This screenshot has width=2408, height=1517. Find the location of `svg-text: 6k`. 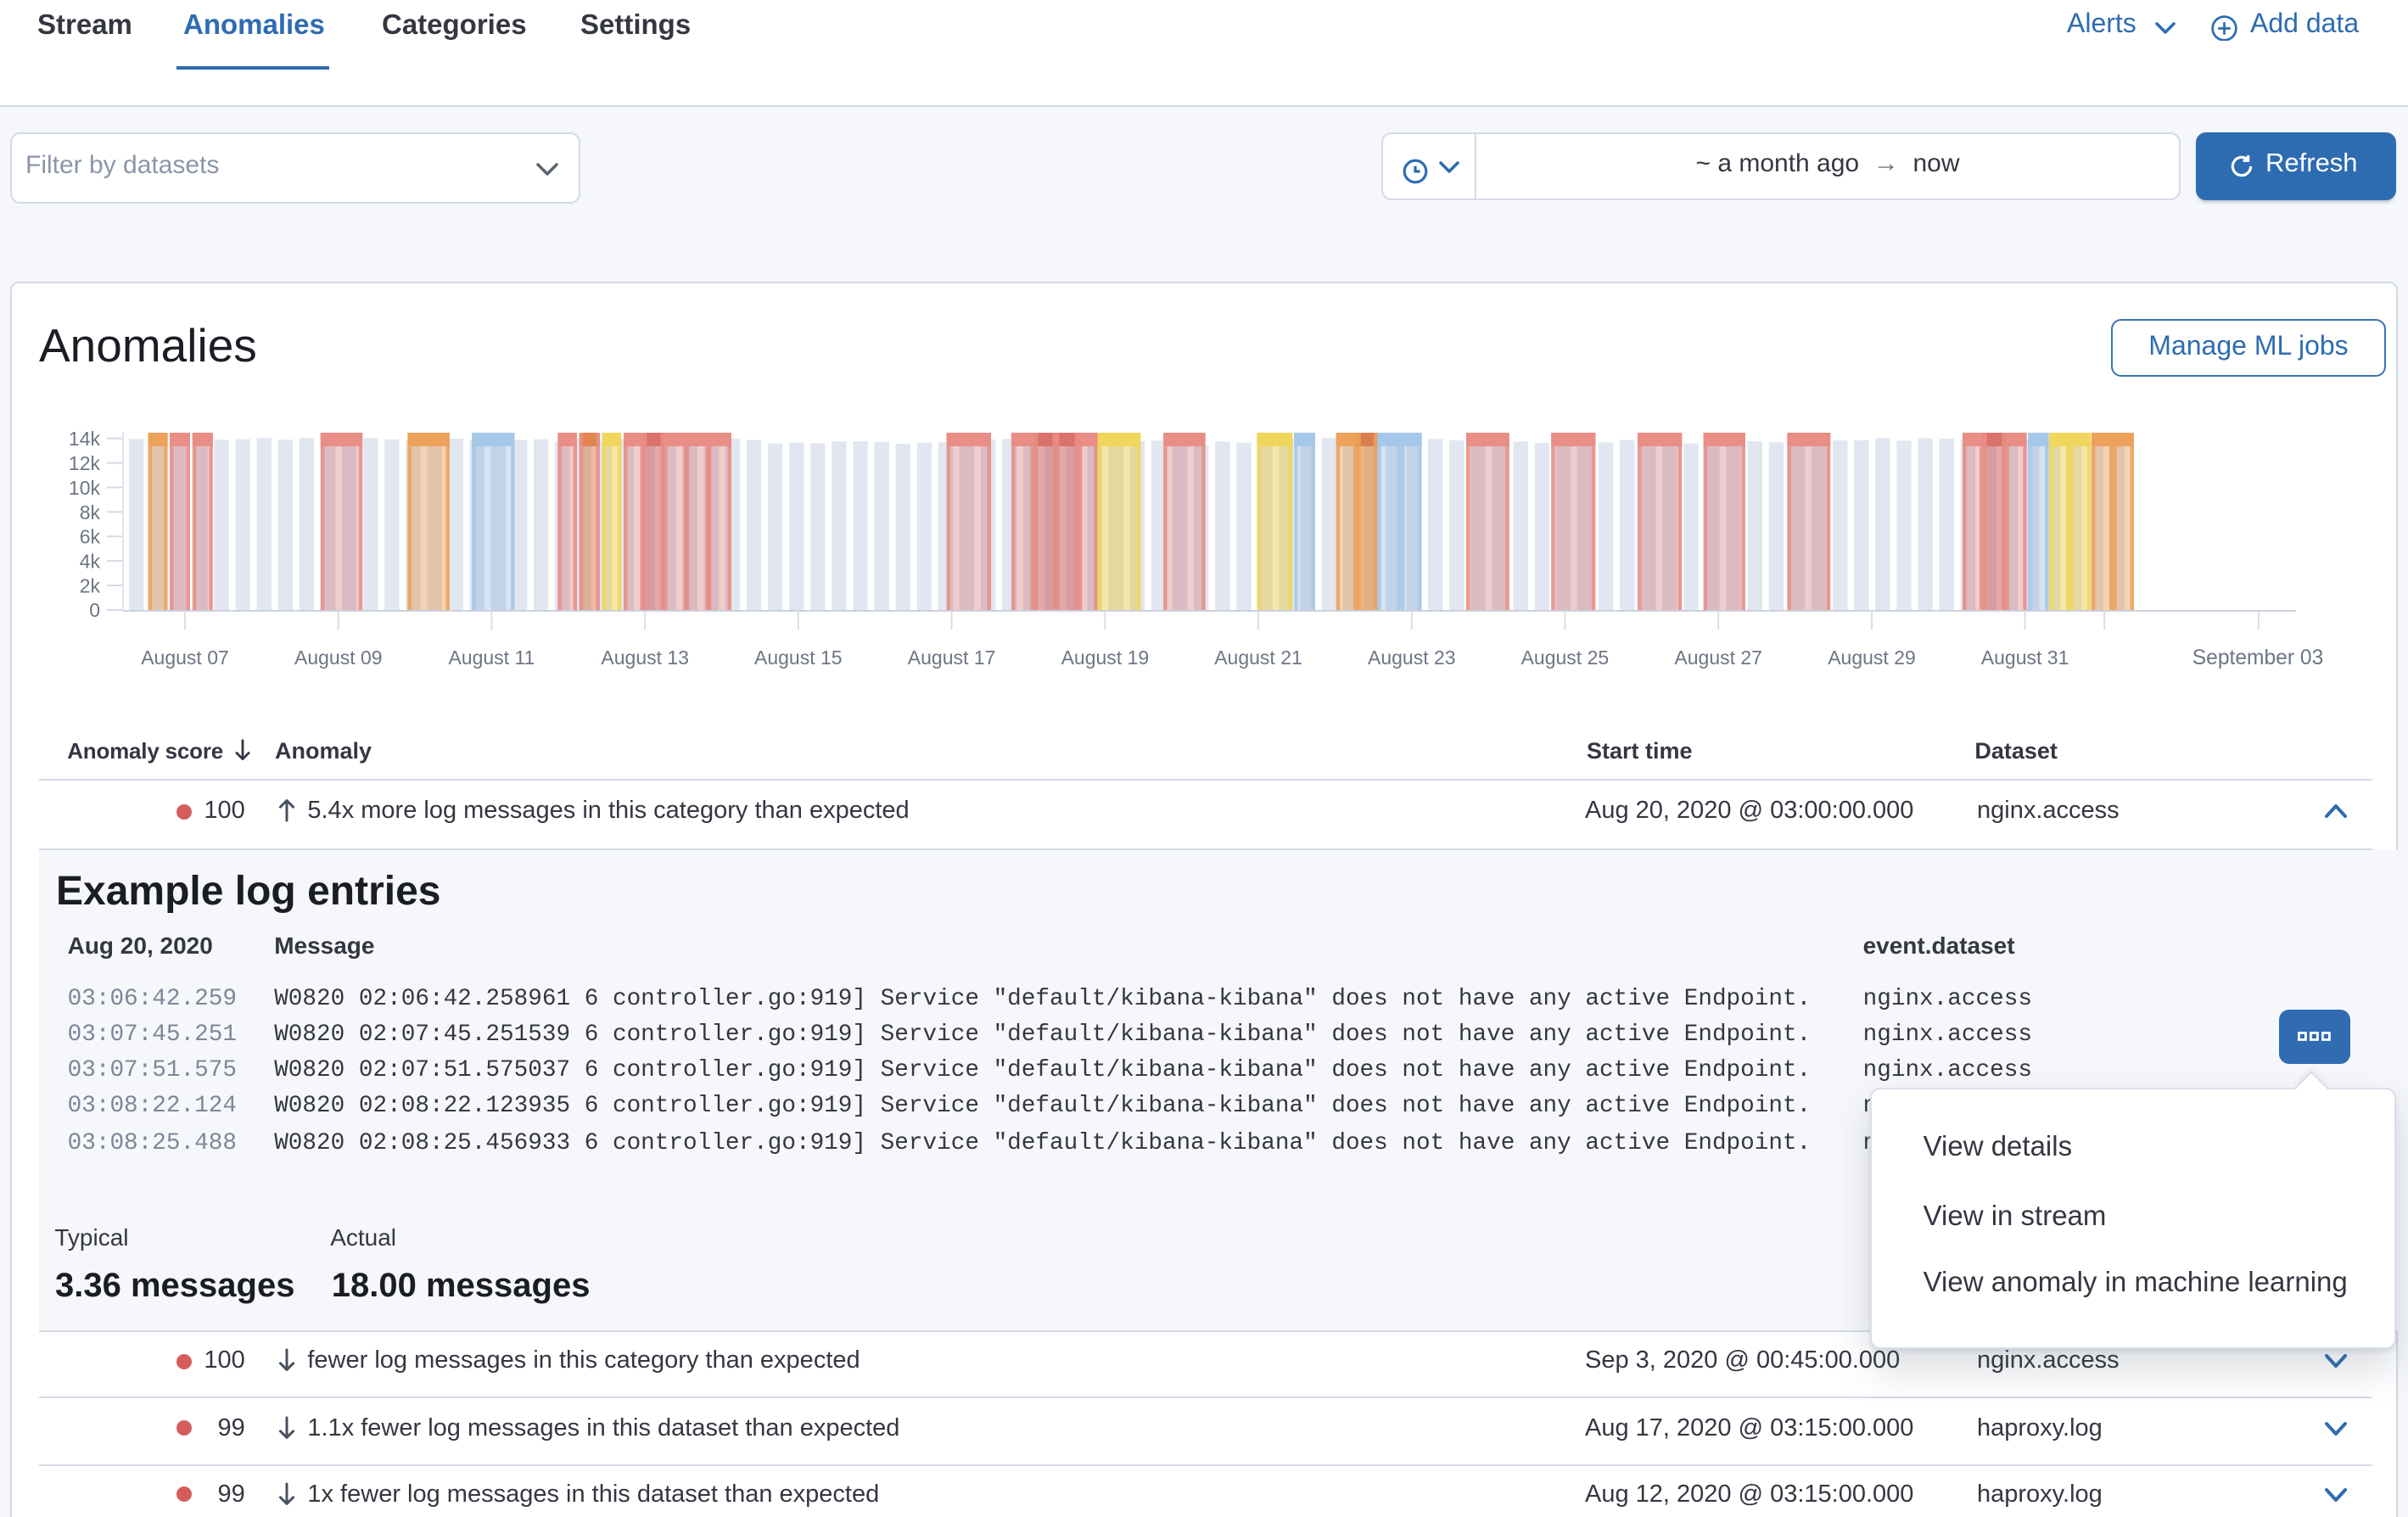

svg-text: 6k is located at coordinates (91, 537).